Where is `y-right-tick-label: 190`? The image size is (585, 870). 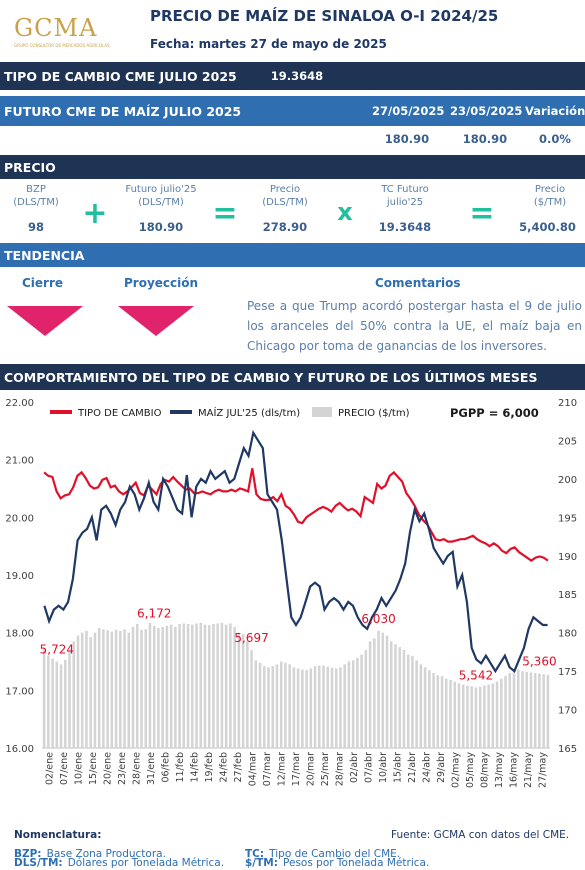
y-right-tick-label: 190 is located at coordinates (567, 557).